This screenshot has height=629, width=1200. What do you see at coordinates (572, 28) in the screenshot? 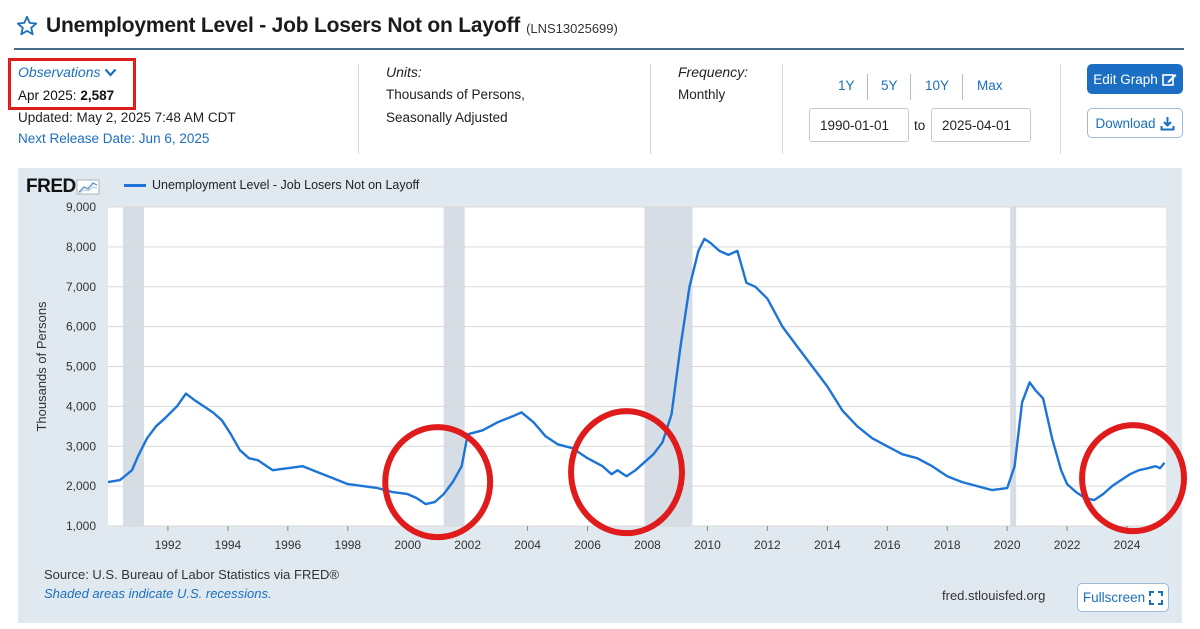
I see `series-id: (LNS13025699)` at bounding box center [572, 28].